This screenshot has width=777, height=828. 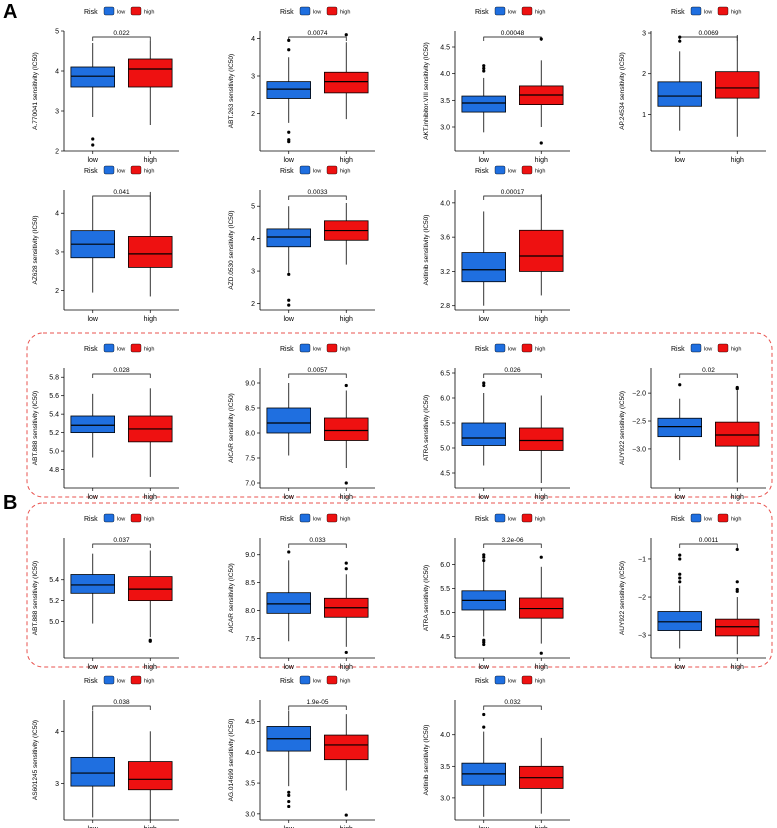 What do you see at coordinates (708, 370) in the screenshot?
I see `p-value-label: 0.02` at bounding box center [708, 370].